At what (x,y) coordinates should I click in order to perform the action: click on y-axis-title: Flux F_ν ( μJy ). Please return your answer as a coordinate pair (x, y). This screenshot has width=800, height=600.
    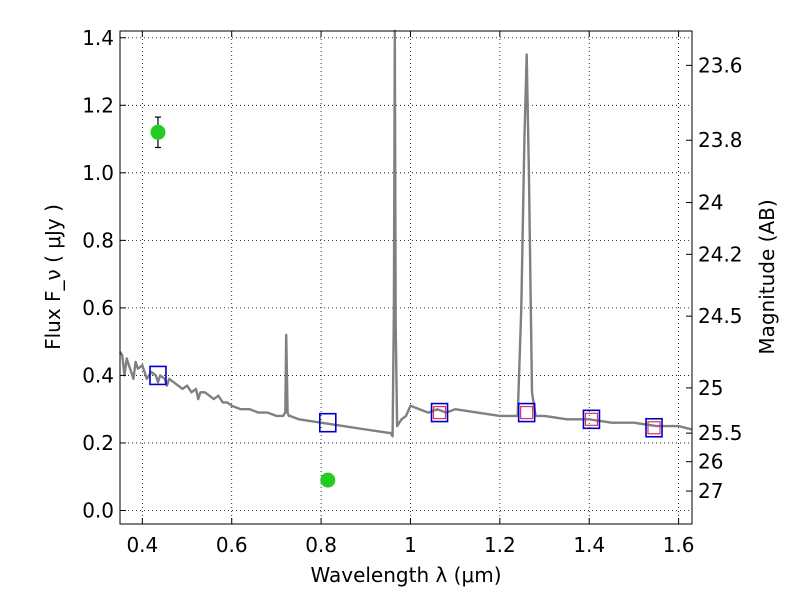
    Looking at the image, I should click on (53, 277).